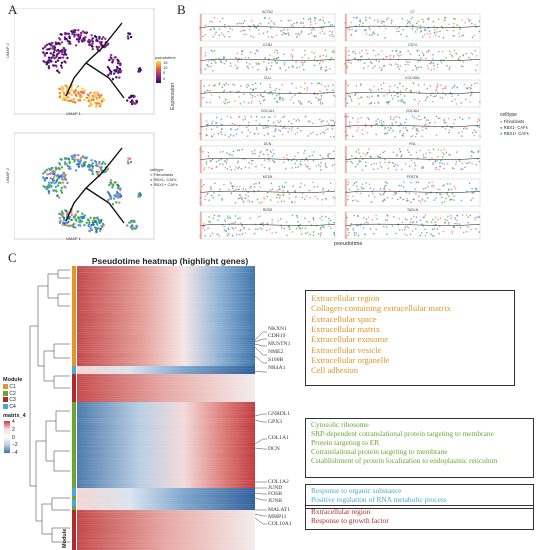  What do you see at coordinates (14, 416) in the screenshot?
I see `matrix-legend-title: matrix_4` at bounding box center [14, 416].